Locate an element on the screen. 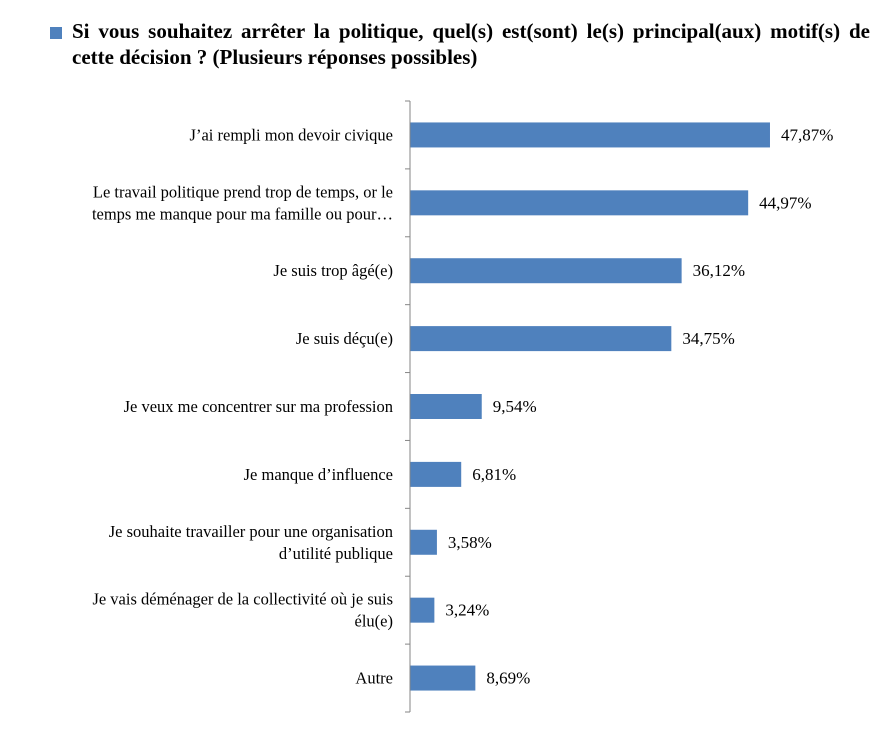 This screenshot has height=734, width=884. category-label: Je manque d’influence is located at coordinates (318, 474).